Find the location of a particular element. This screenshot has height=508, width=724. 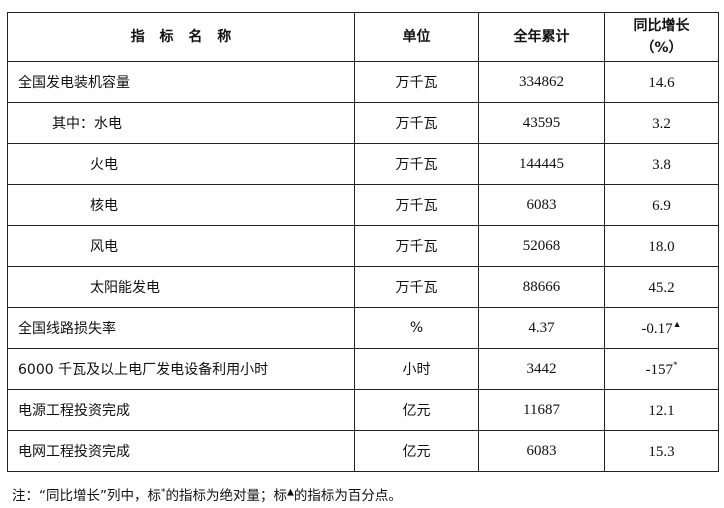

header-name: 指 标 名 称 is located at coordinates (181, 37).